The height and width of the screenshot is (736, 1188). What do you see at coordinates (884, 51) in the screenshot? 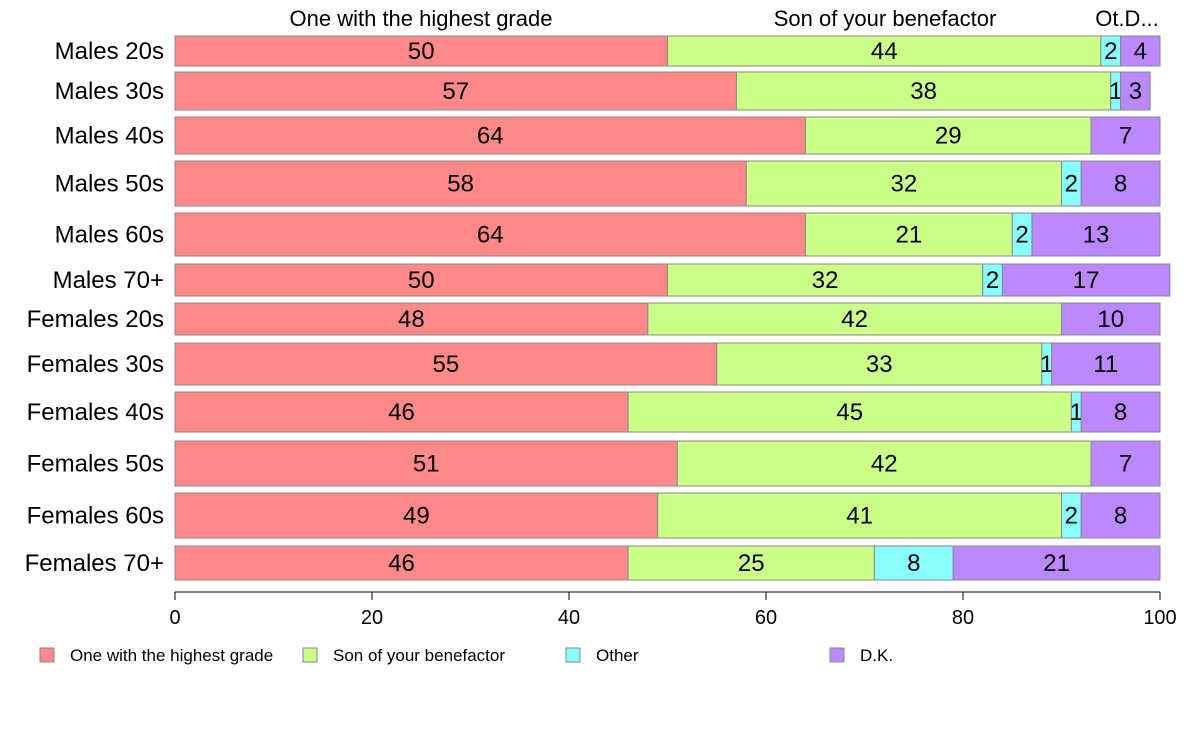
I see `data-label: 44` at bounding box center [884, 51].